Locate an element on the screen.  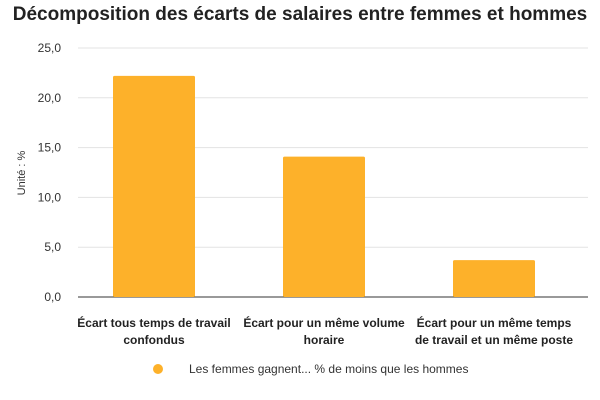
legend-marker is located at coordinates (158, 369).